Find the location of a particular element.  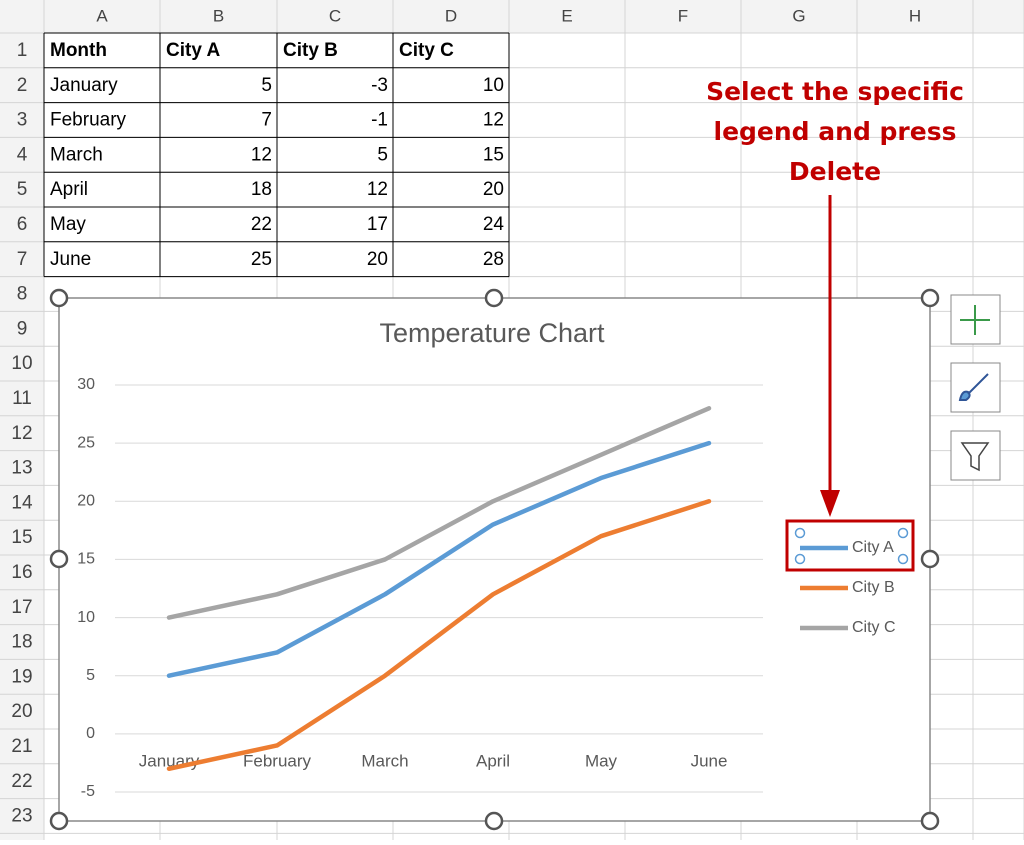

row-header: 13 is located at coordinates (21, 468).